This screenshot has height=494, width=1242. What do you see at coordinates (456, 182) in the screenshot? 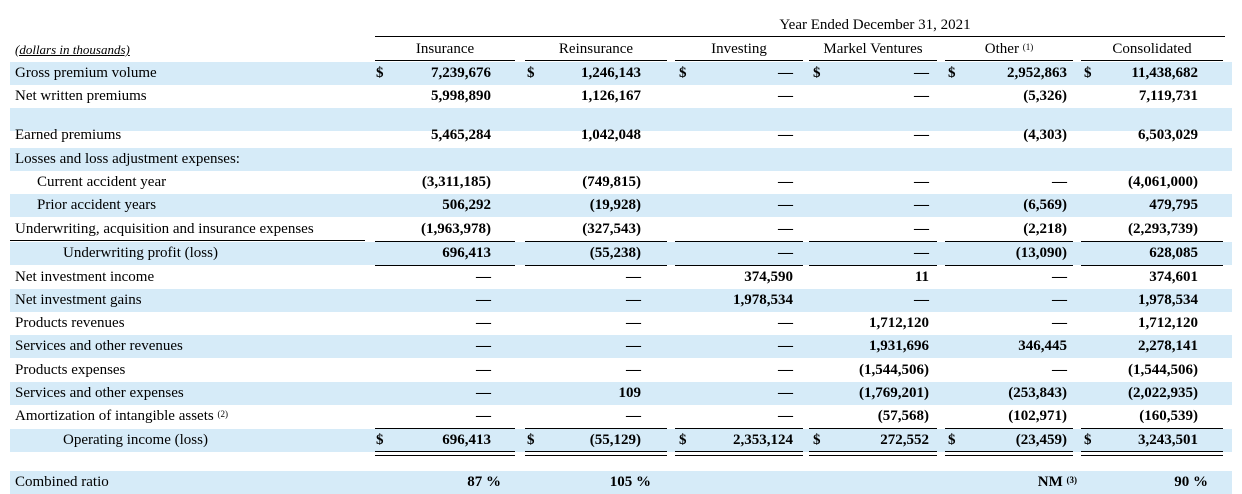
I see `value-cell: (3,311,185)` at bounding box center [456, 182].